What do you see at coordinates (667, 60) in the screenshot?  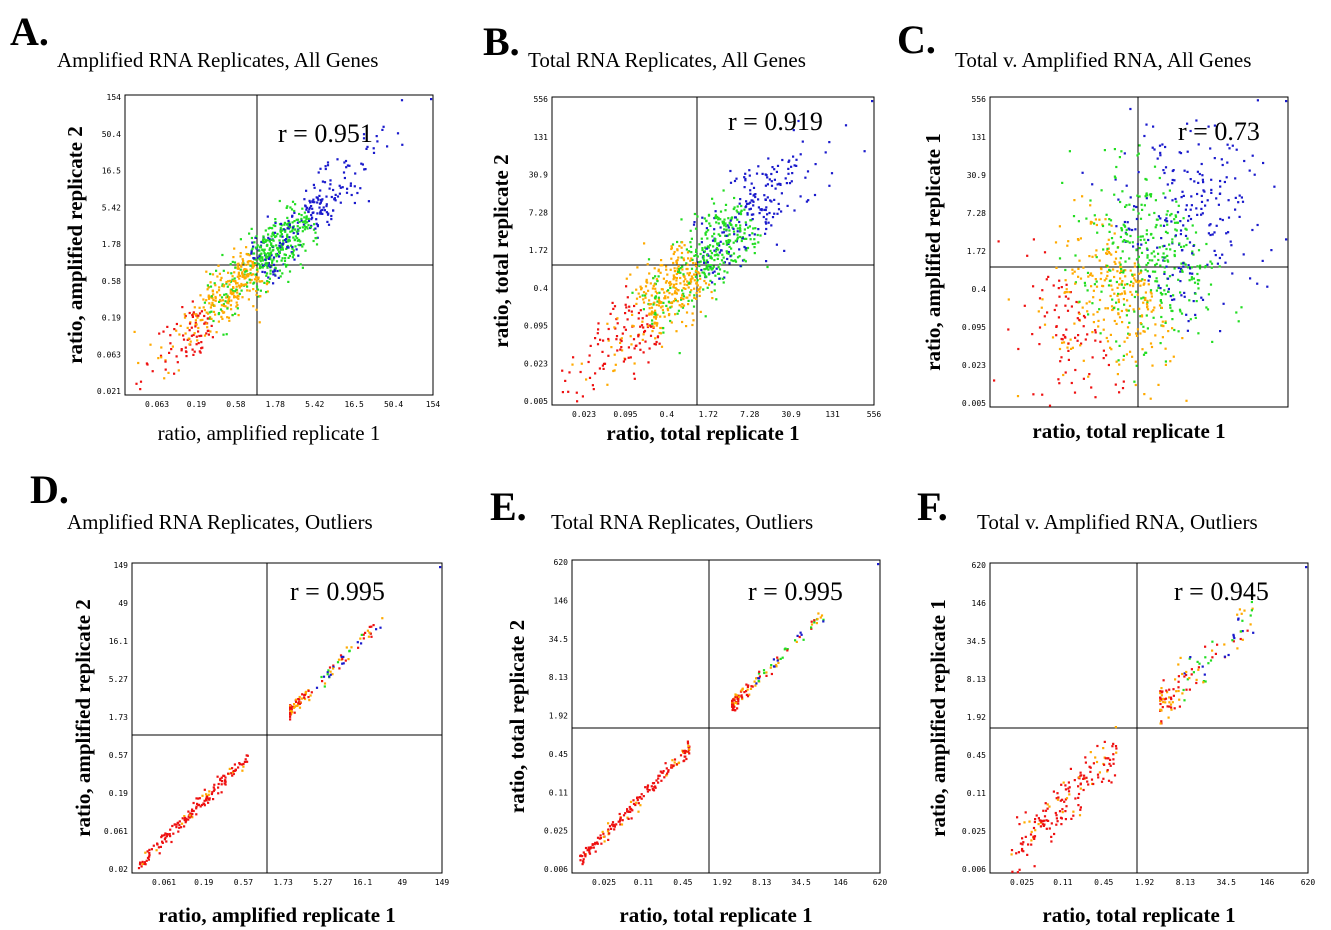 I see `chart-title: Total RNA Replicates, All Genes` at bounding box center [667, 60].